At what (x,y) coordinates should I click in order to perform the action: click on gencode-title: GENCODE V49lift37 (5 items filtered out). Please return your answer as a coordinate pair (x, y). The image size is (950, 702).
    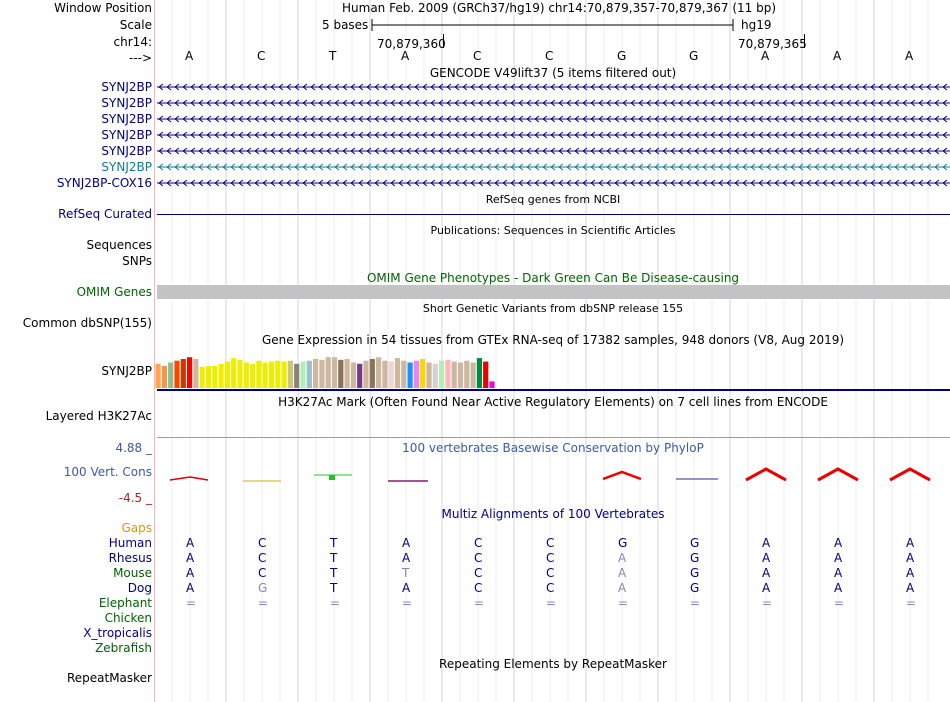
    Looking at the image, I should click on (553, 73).